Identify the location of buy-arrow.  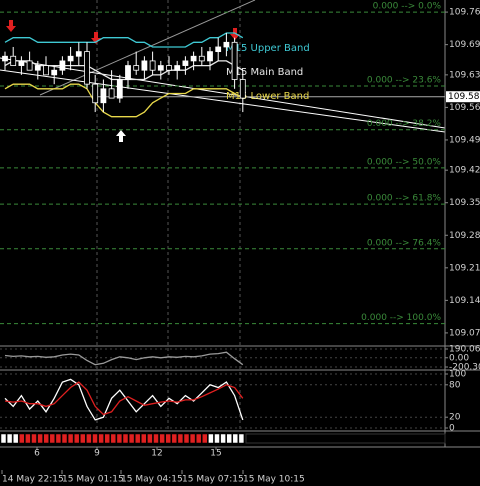
(121, 136).